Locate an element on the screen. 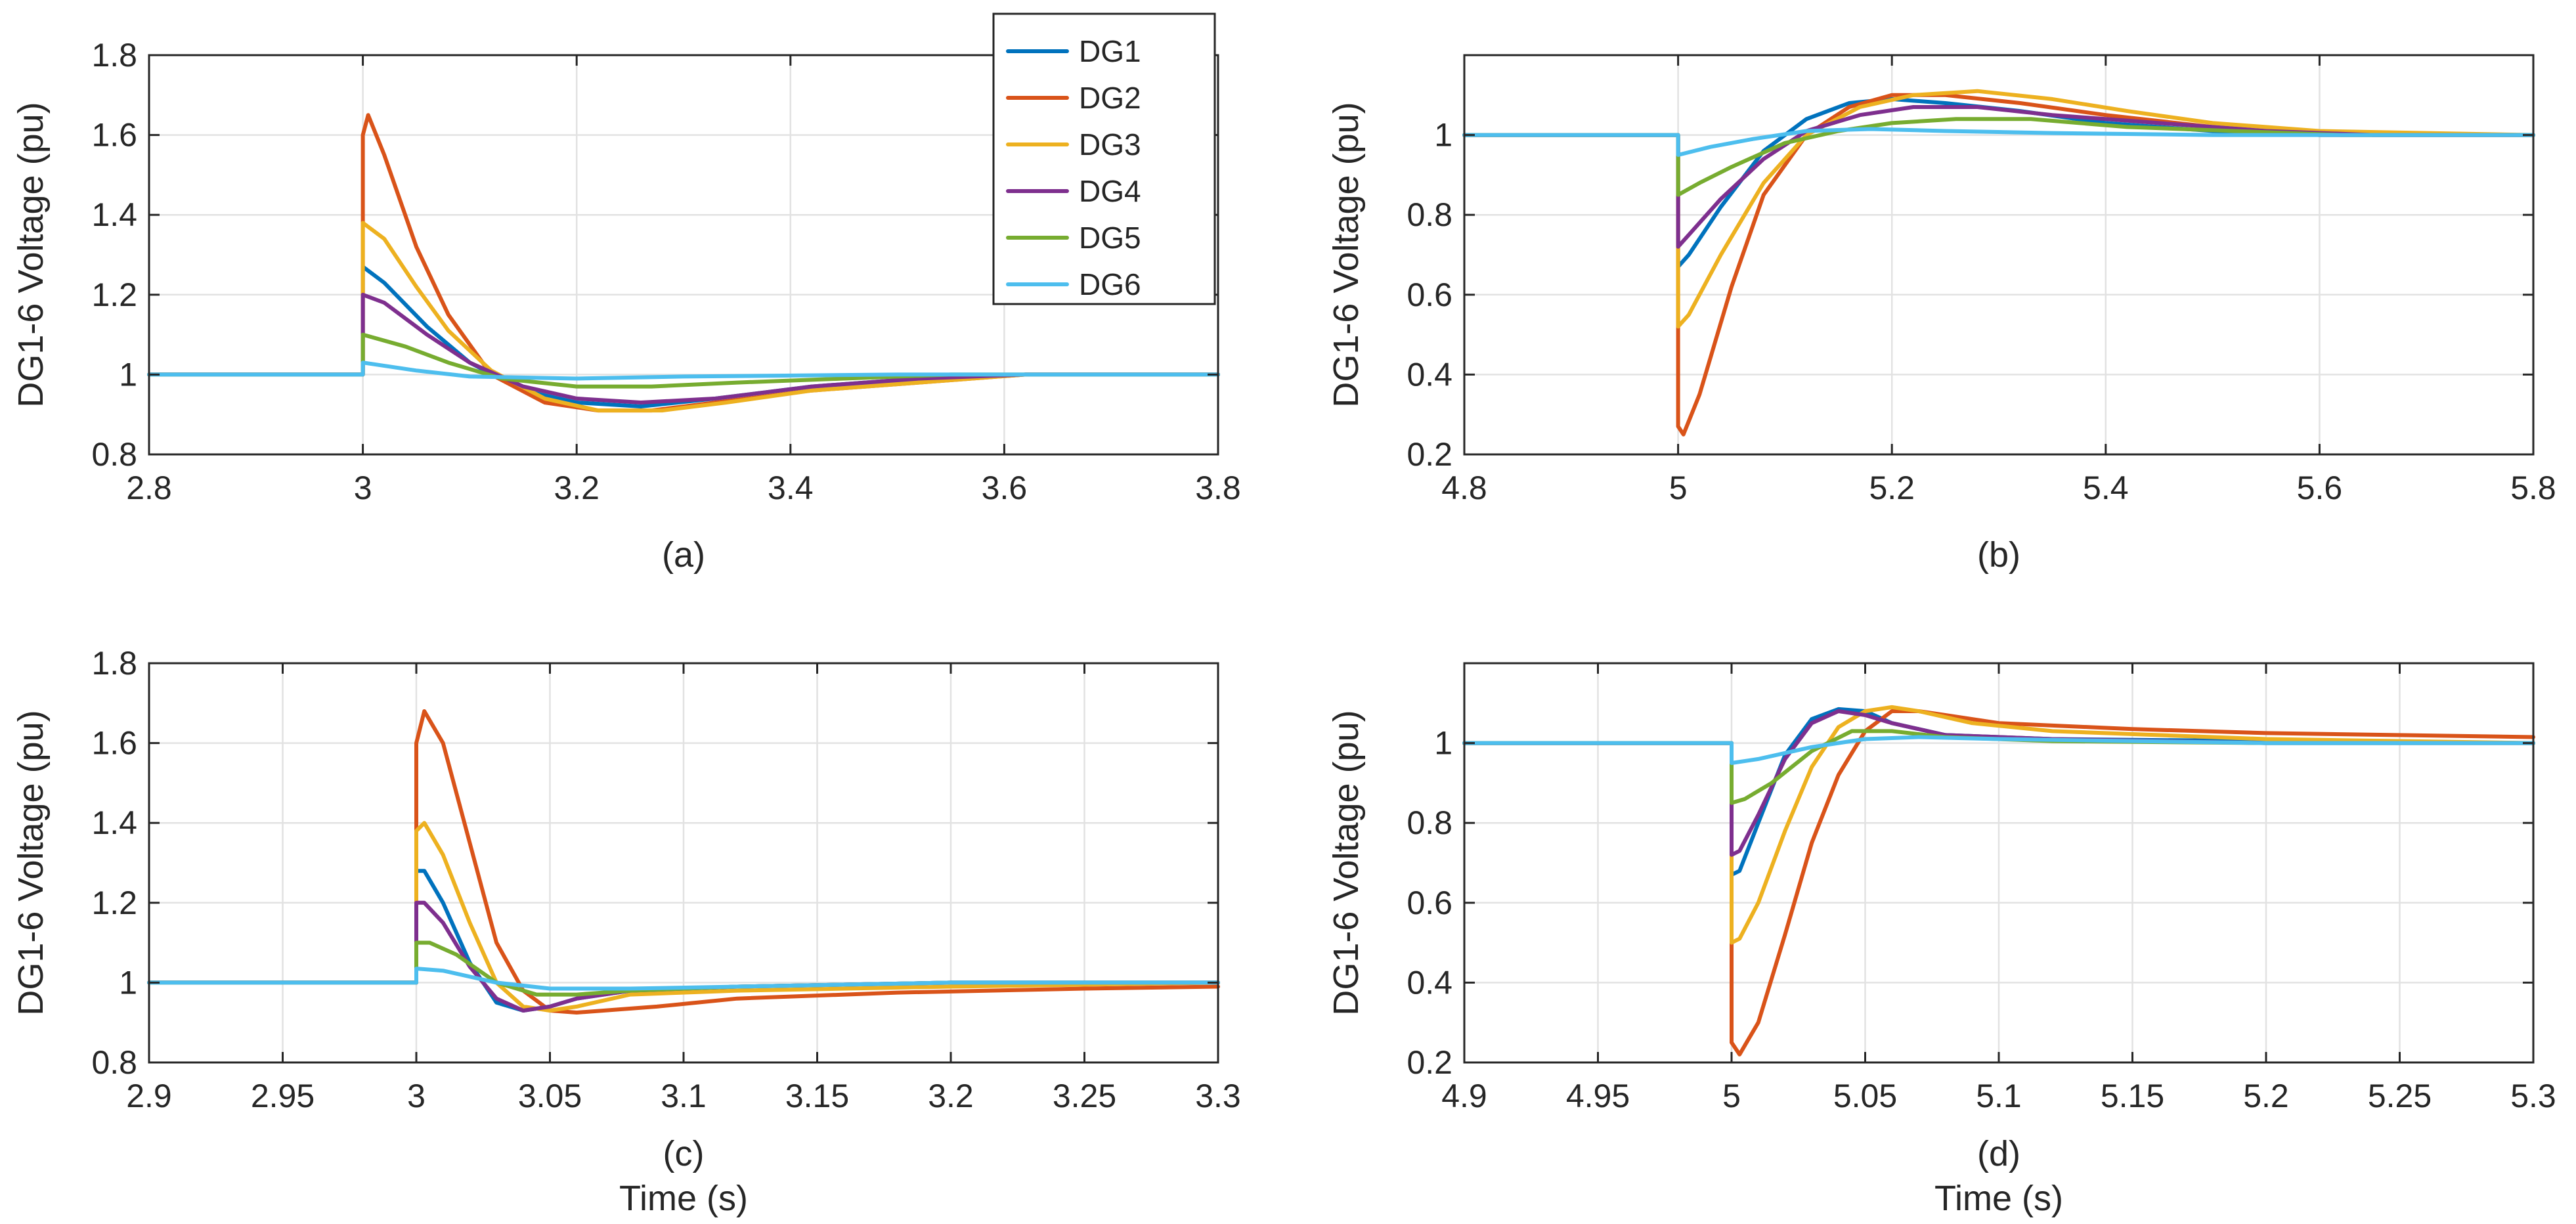  legend-entry-dg2: DG2 is located at coordinates (1073, 98).